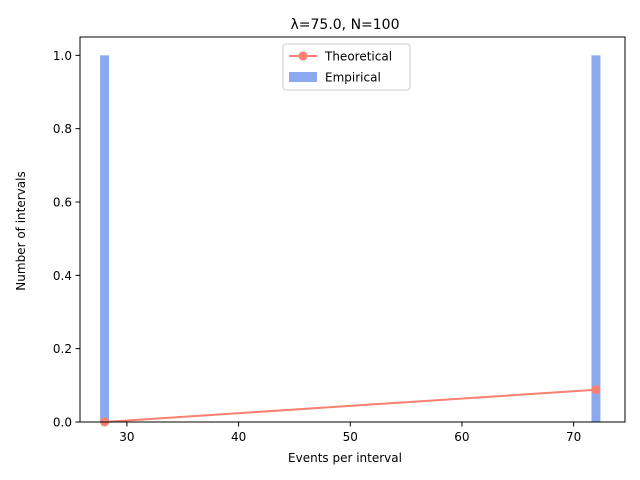  What do you see at coordinates (238, 437) in the screenshot?
I see `x-tick-label-1: 40` at bounding box center [238, 437].